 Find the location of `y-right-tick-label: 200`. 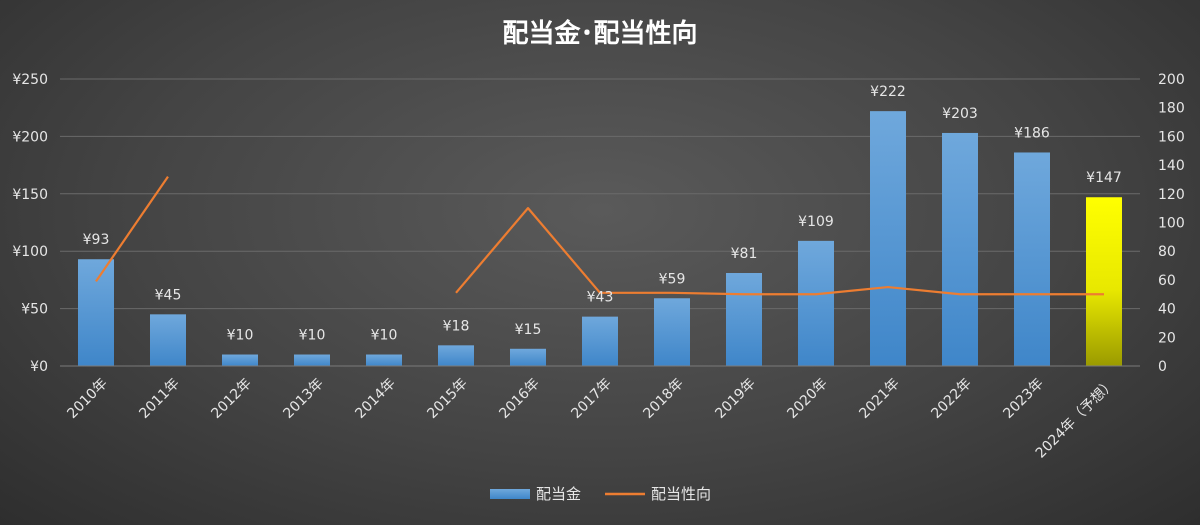

y-right-tick-label: 200 is located at coordinates (1171, 80).